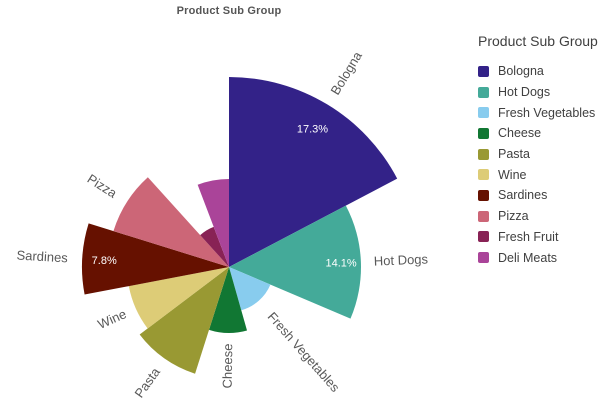 The image size is (608, 411). Describe the element at coordinates (312, 130) in the screenshot. I see `pie-slice-pct-label-bologna: 17.3%` at that location.